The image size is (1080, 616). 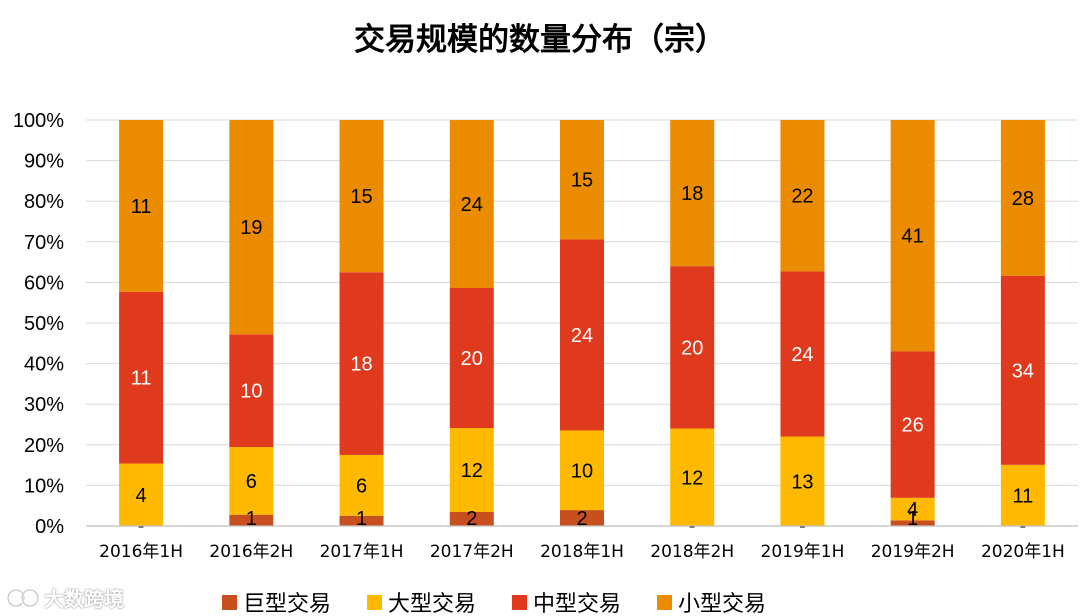 I want to click on x-tick-label: 2019年1H, so click(x=803, y=552).